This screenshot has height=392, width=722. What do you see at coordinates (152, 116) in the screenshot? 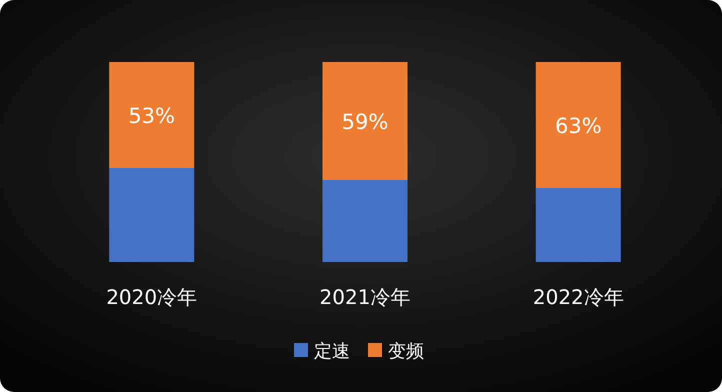
I see `data-label: 53%` at bounding box center [152, 116].